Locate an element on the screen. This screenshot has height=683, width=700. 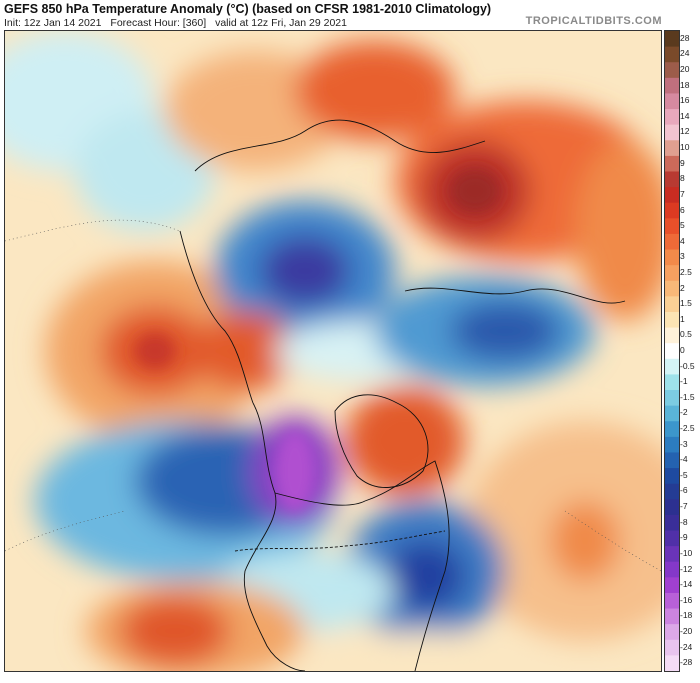
colorbar-label: -14 is located at coordinates (686, 584).